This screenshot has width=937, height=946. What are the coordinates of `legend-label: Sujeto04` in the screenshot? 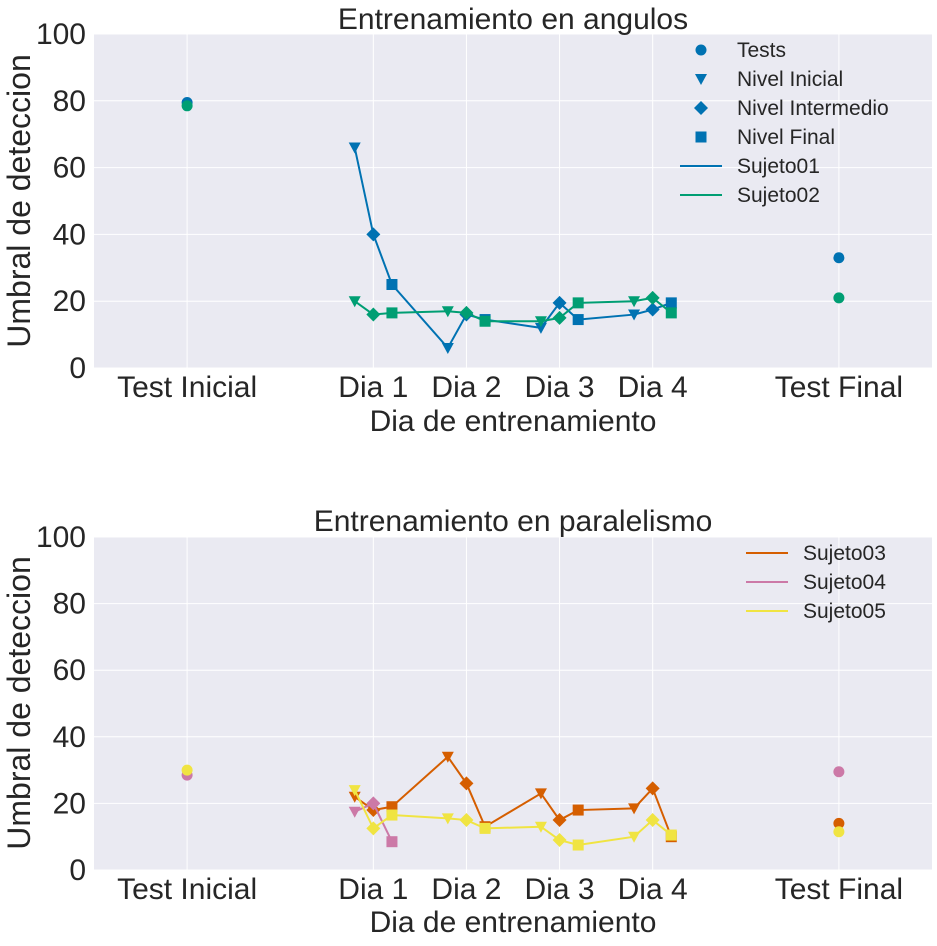 It's located at (844, 582).